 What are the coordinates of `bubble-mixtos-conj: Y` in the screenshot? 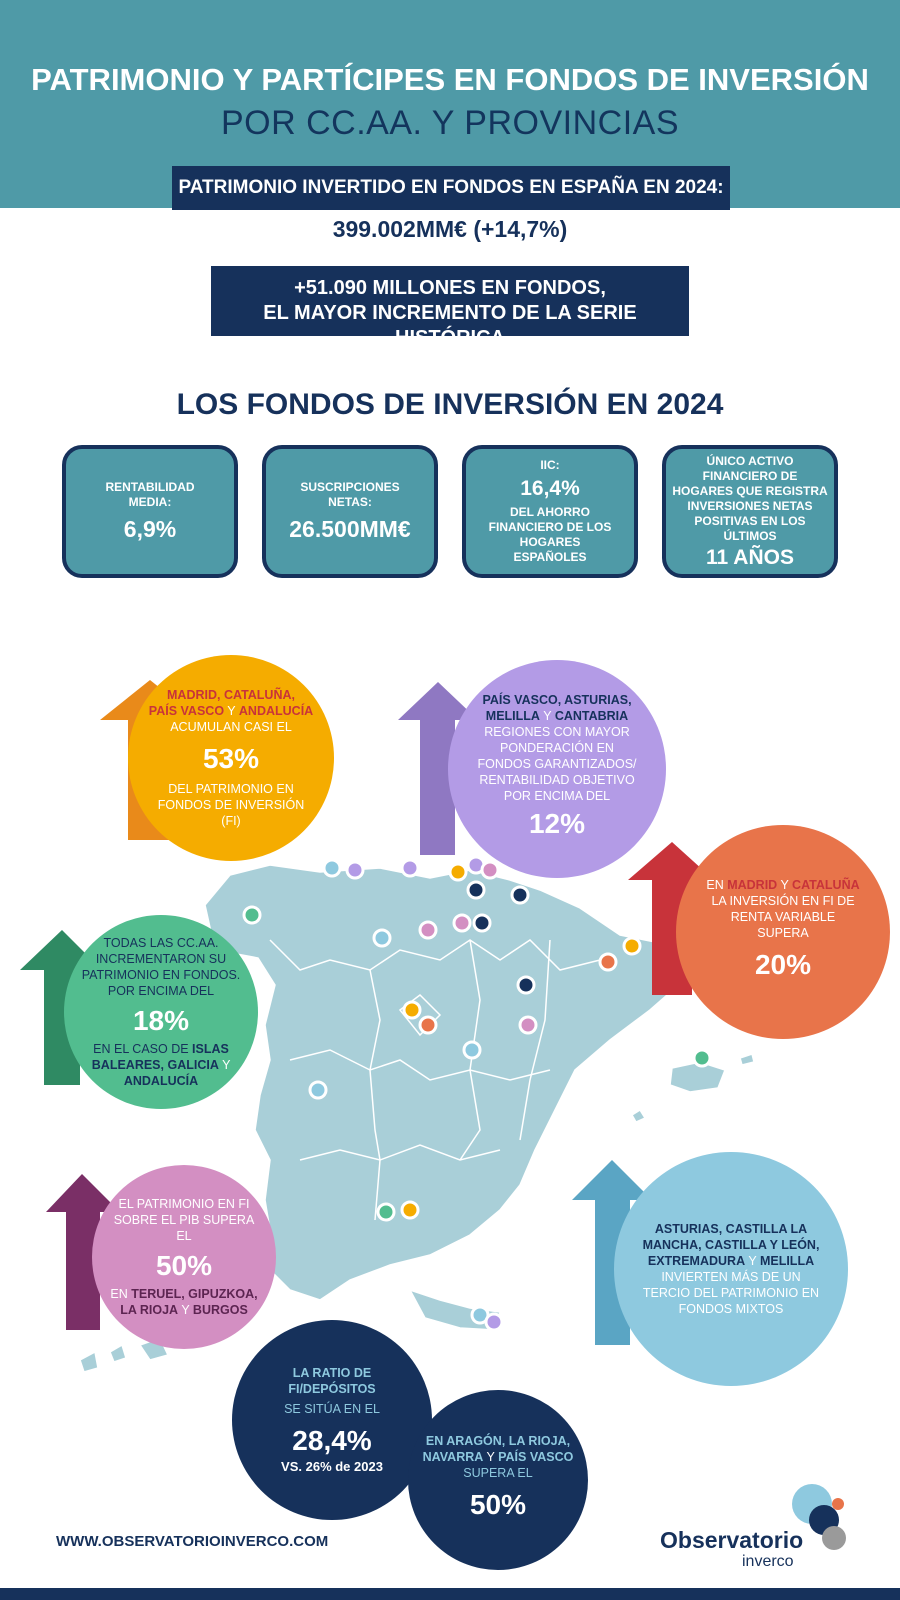 It's located at (752, 1261).